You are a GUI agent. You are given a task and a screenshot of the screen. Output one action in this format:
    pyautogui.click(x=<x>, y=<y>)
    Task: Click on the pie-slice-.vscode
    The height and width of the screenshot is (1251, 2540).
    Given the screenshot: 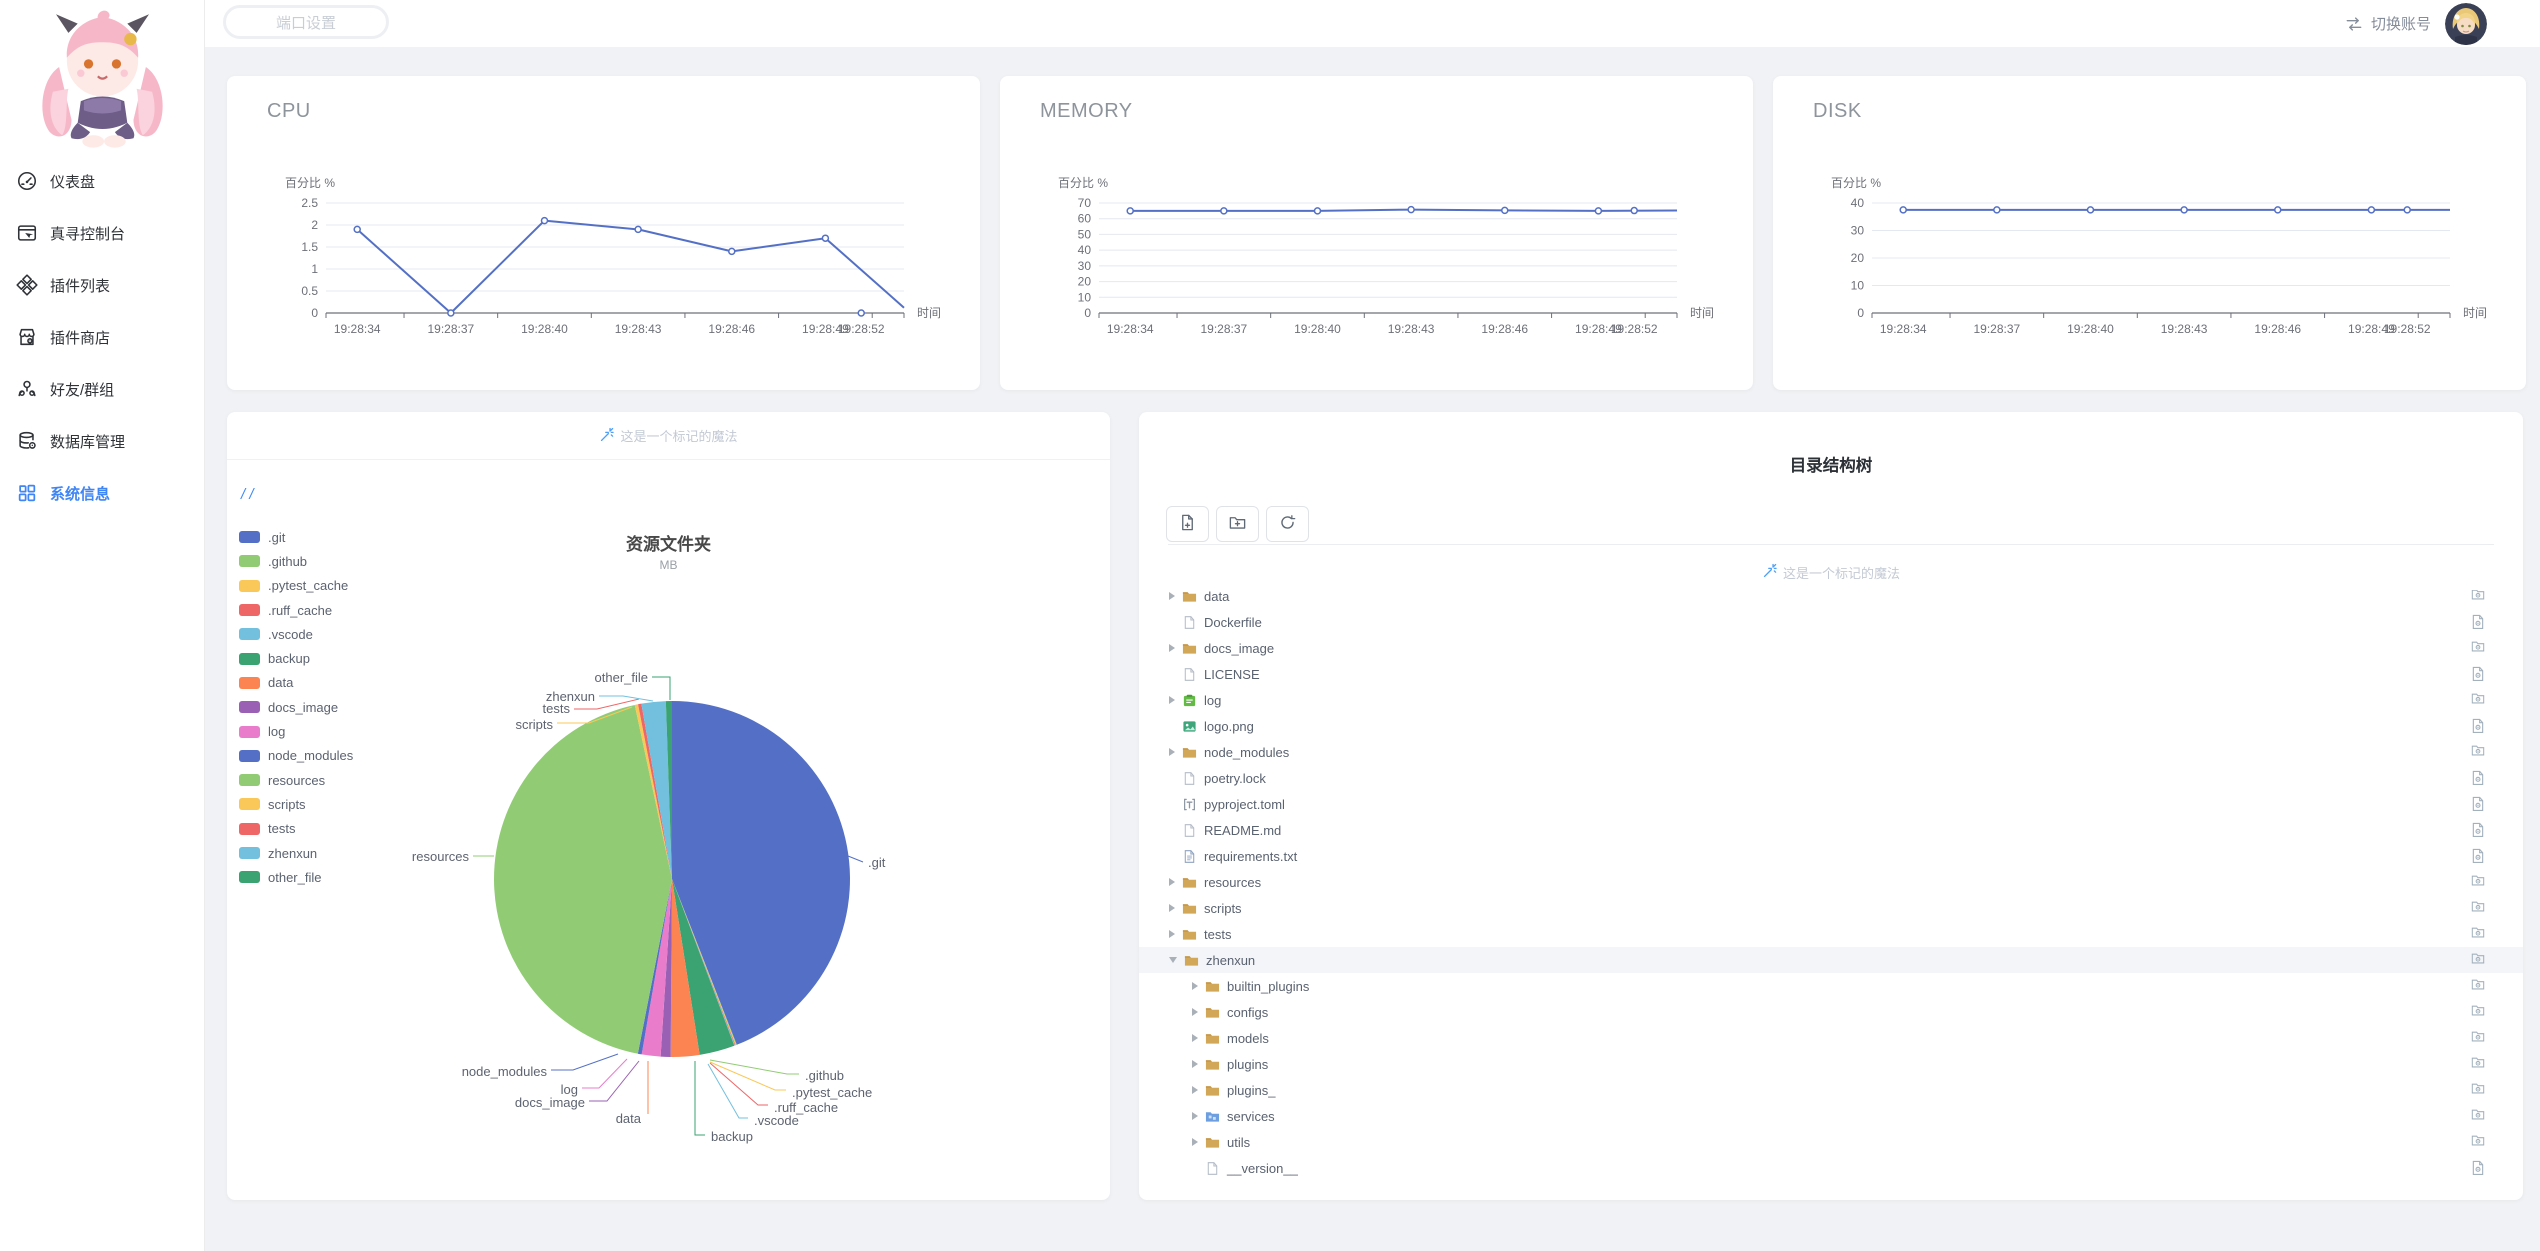 What is the action you would take?
    pyautogui.click(x=703, y=962)
    